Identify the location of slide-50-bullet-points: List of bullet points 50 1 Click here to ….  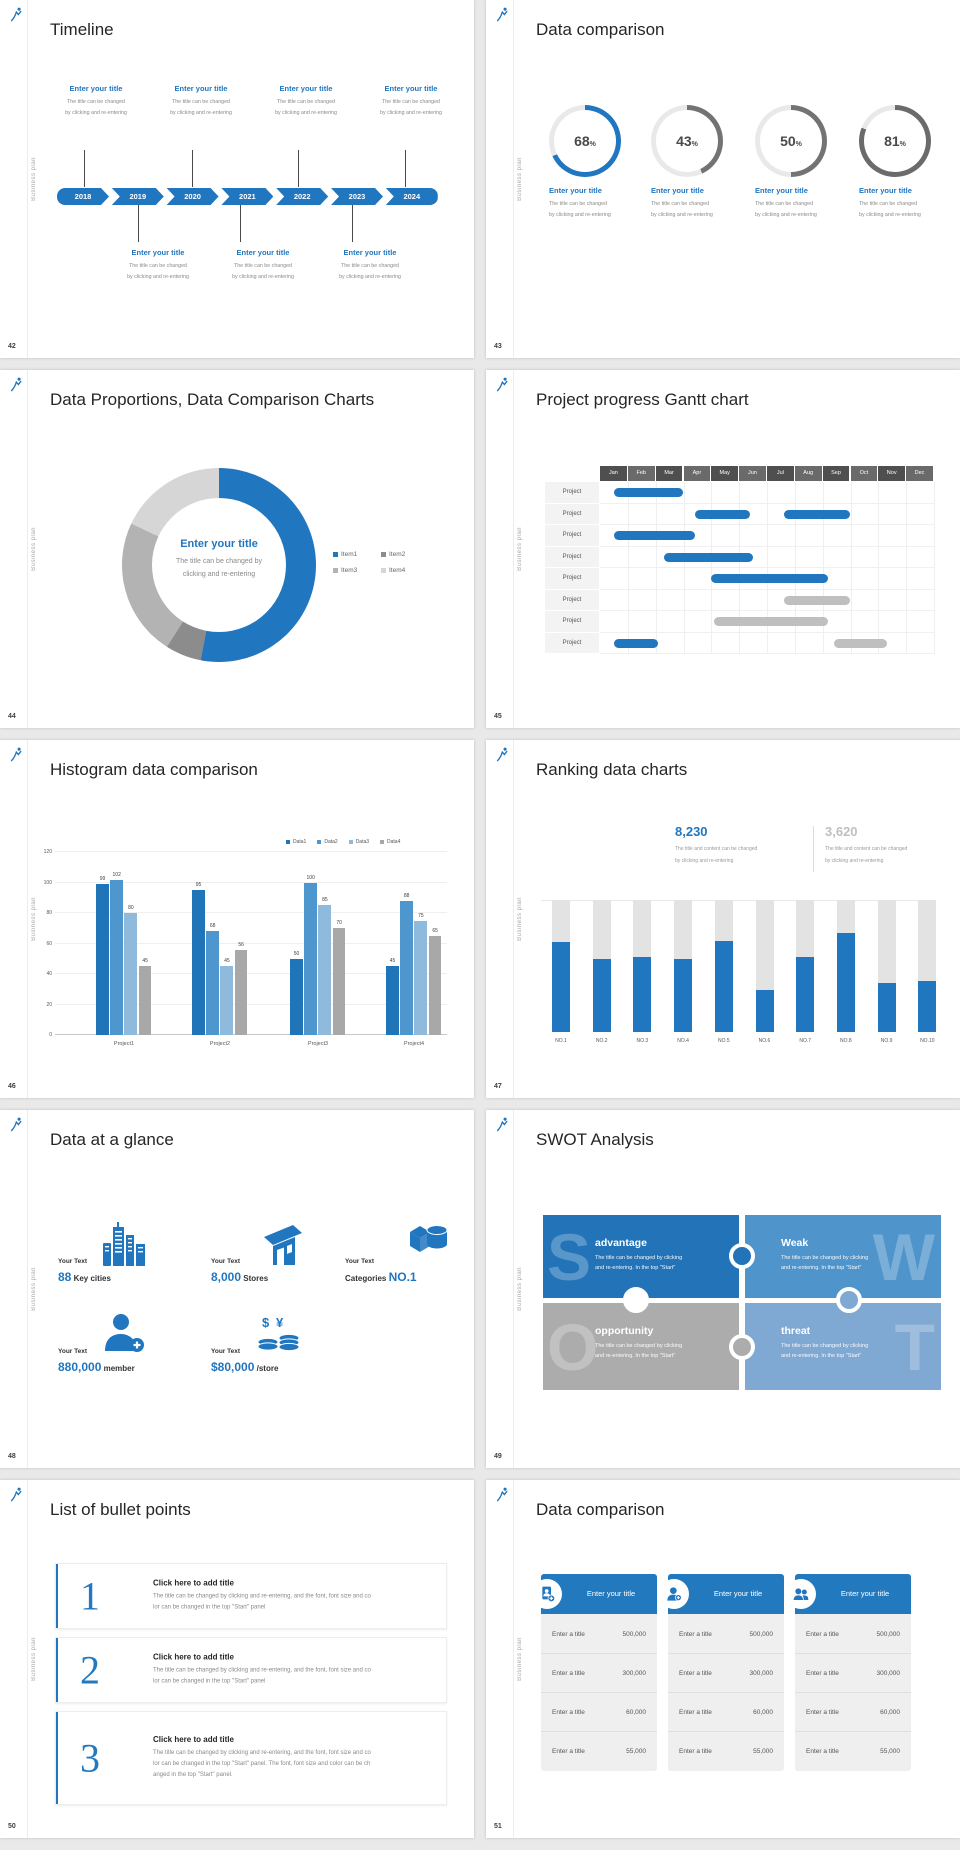
(237, 1659).